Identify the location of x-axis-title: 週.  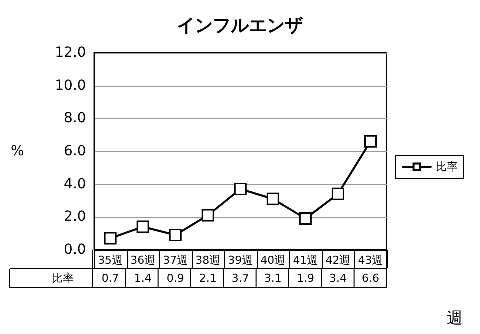
(455, 318).